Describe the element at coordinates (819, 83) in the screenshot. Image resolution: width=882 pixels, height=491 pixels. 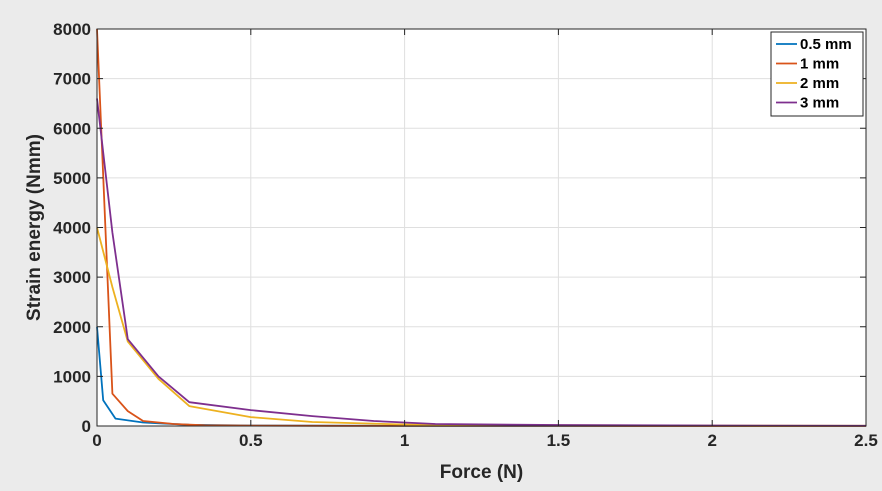
I see `legend-label: 2 mm` at that location.